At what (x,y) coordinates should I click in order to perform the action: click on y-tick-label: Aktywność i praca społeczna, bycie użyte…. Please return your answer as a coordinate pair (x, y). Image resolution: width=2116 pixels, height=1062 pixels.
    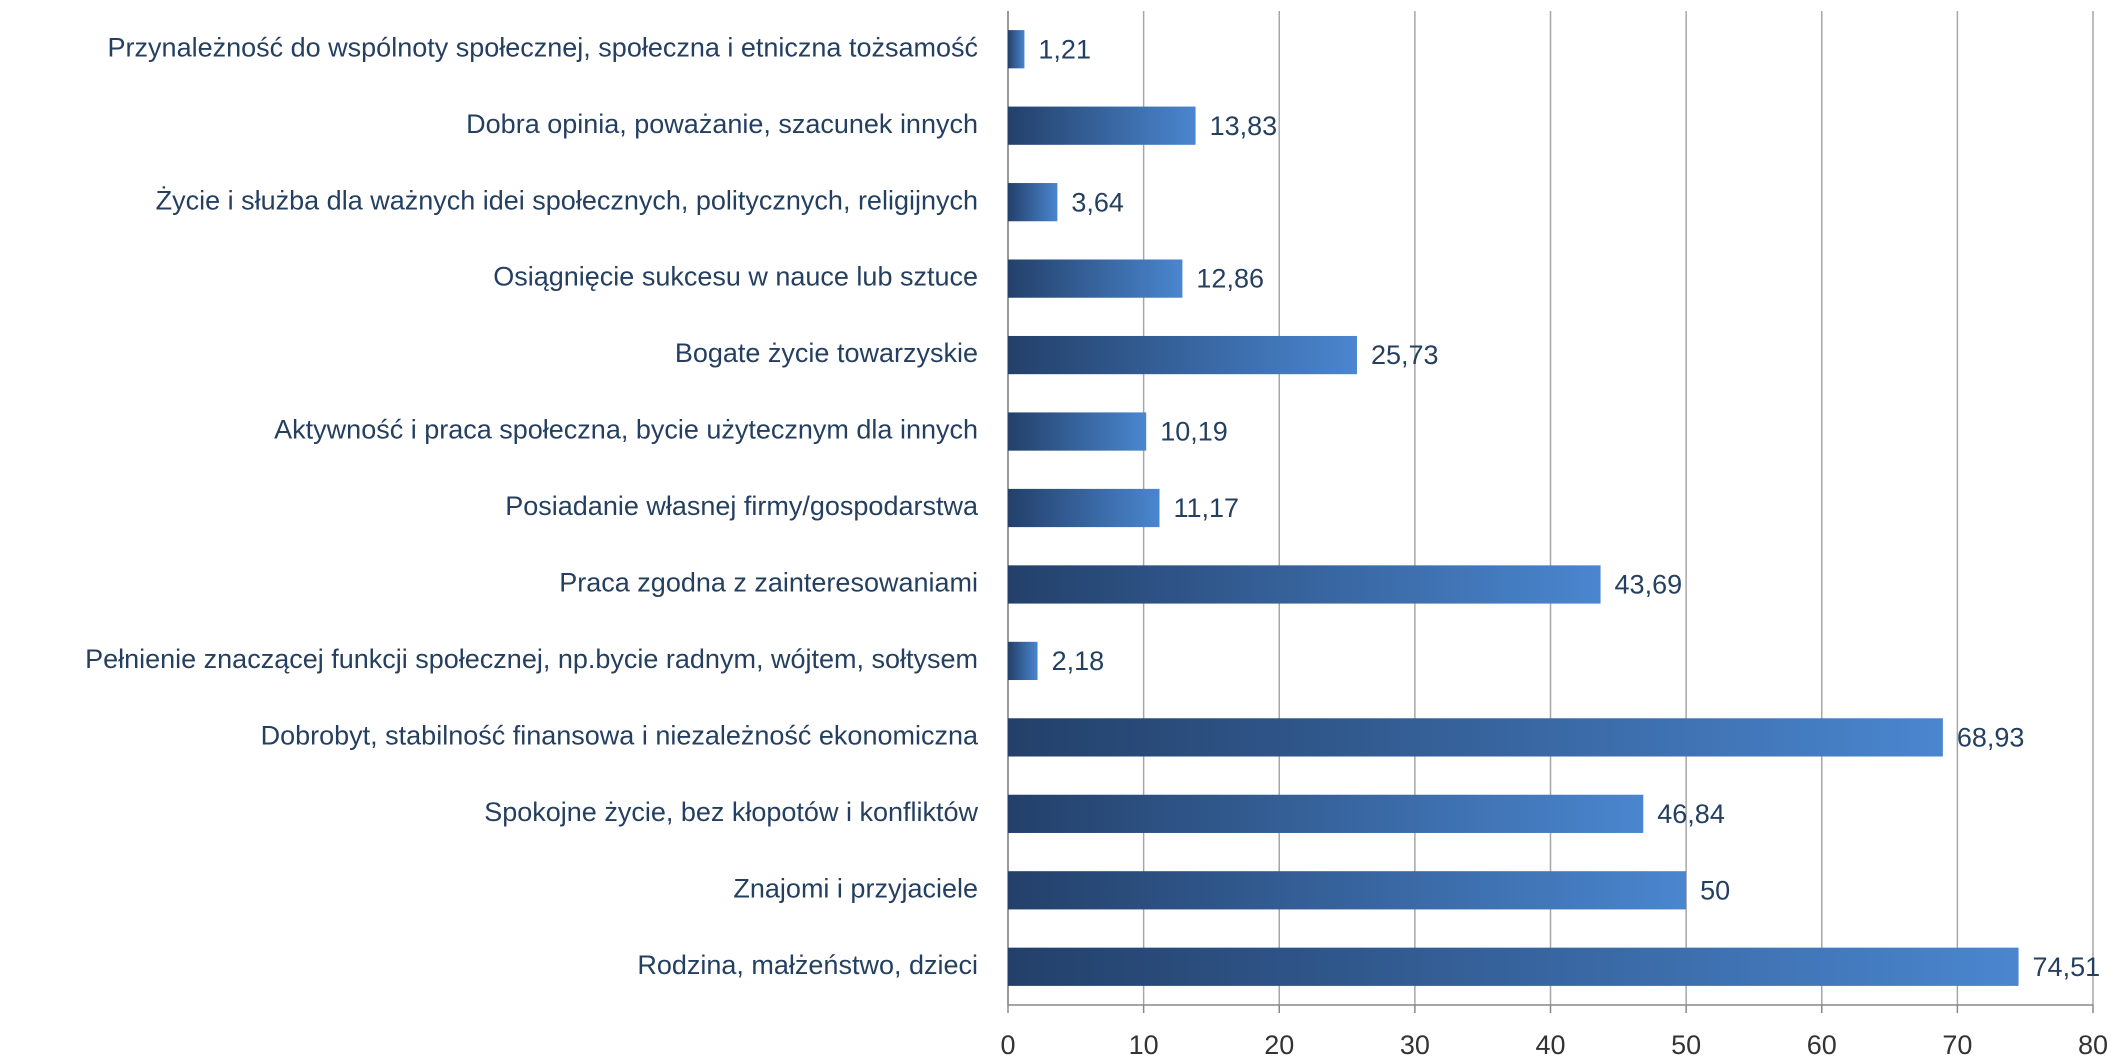
    Looking at the image, I should click on (626, 430).